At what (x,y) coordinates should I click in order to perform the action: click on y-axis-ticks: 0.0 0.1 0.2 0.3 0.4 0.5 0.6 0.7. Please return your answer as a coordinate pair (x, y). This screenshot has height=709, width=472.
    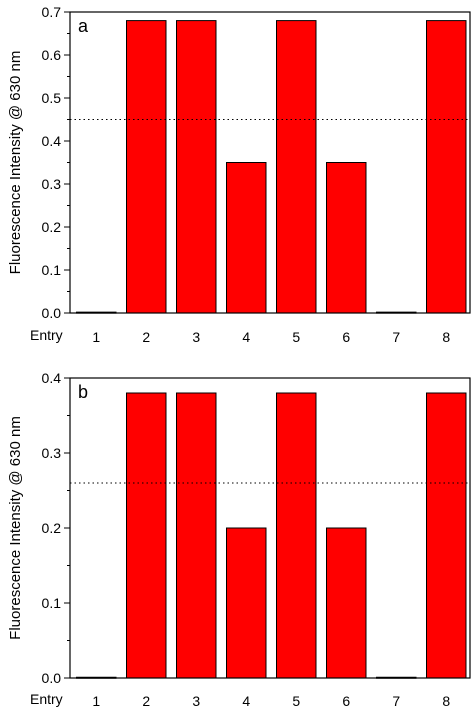
    Looking at the image, I should click on (56, 162).